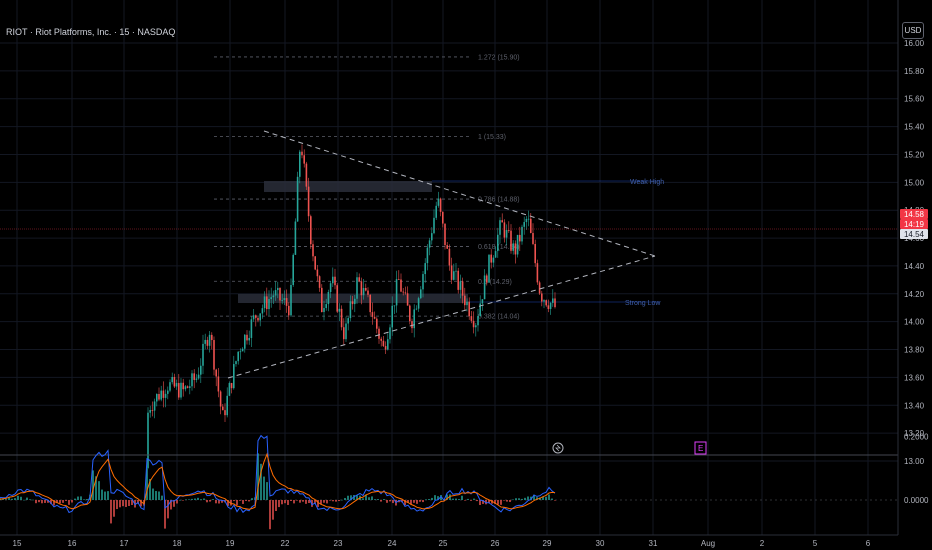  I want to click on time-tick-label: 2, so click(762, 543).